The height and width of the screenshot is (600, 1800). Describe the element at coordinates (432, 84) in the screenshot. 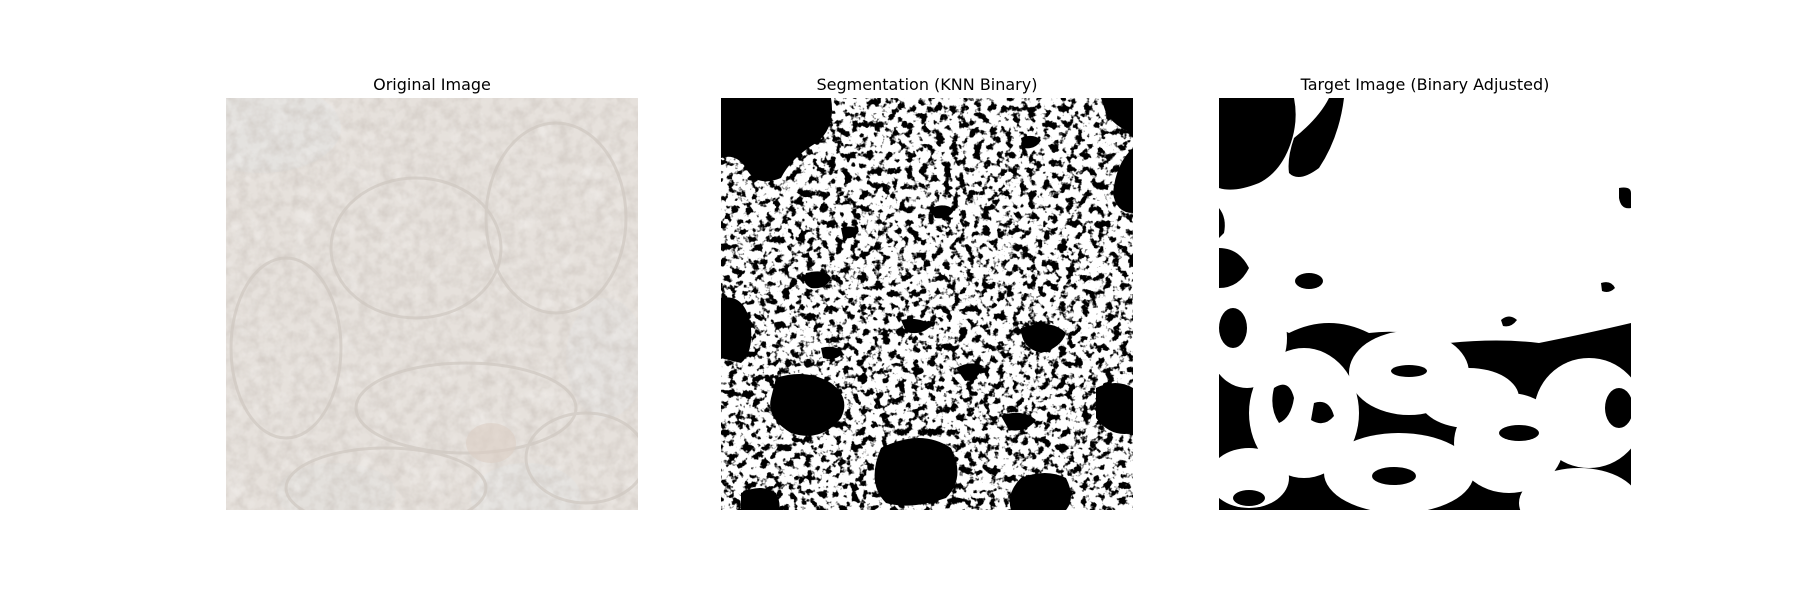

I see `panel-title-original: Original Image` at that location.